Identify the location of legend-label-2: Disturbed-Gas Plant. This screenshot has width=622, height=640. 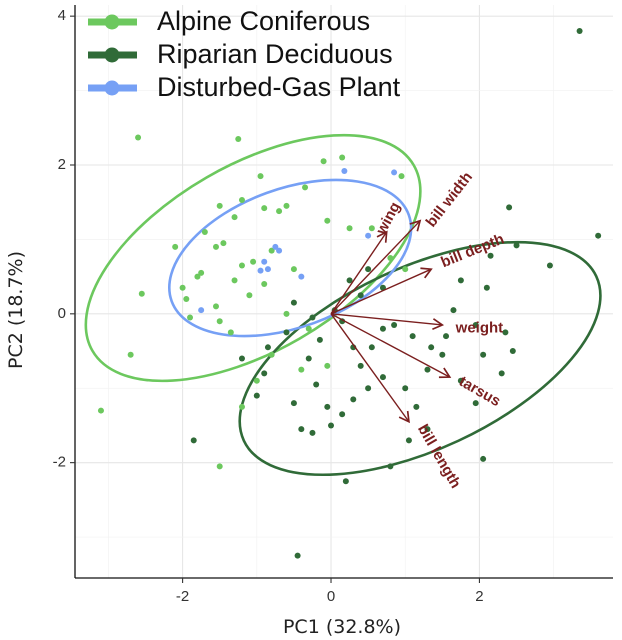
(279, 87).